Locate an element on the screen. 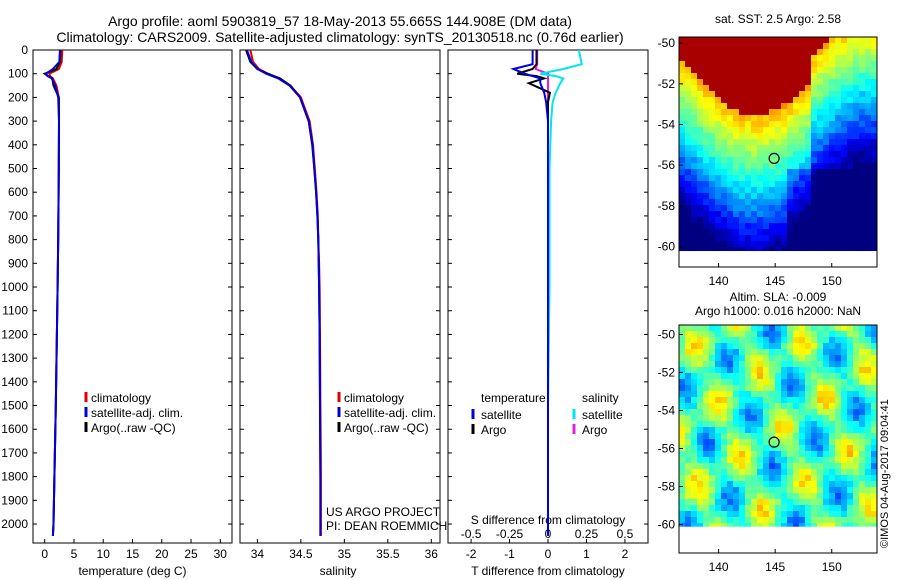  sla-map-y-tick-label: -58 is located at coordinates (667, 487).